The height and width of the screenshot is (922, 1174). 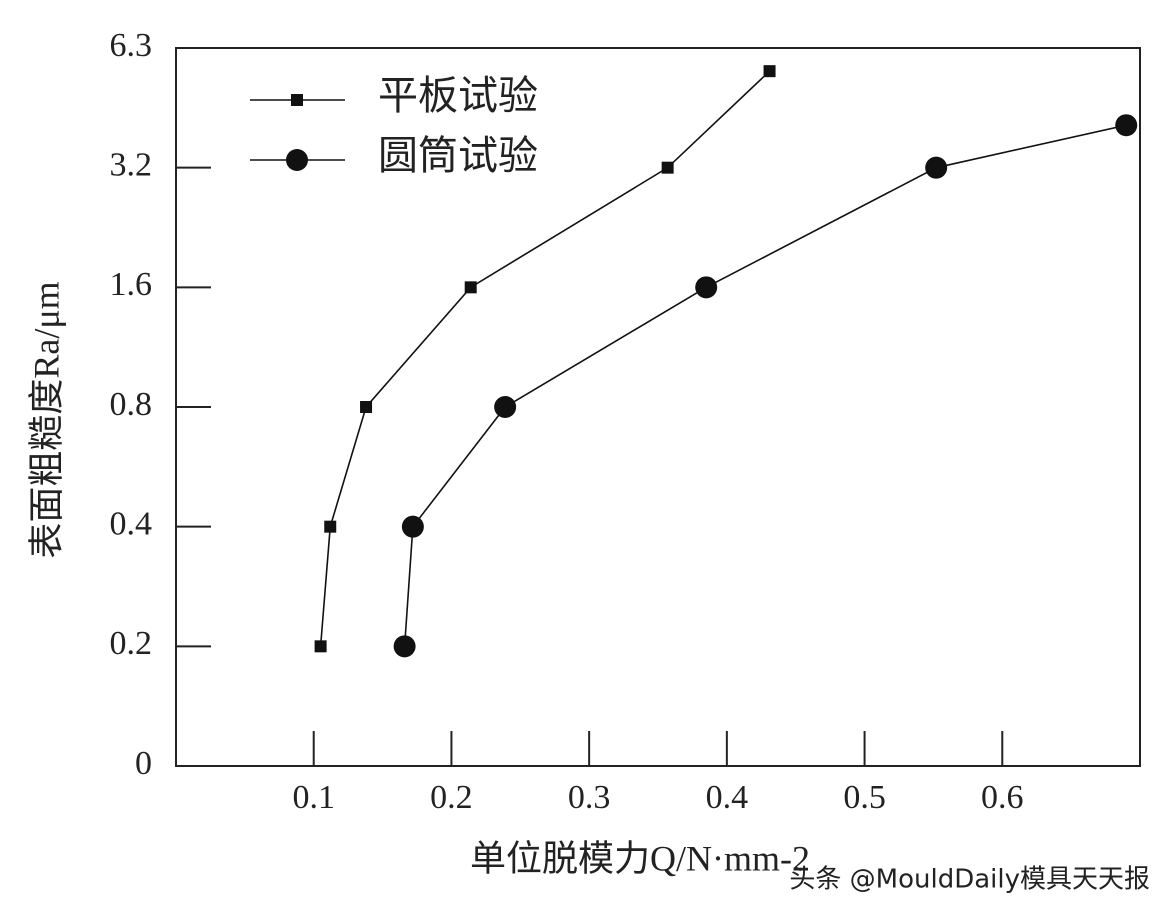 I want to click on x-tick-label: 0.1, so click(x=313, y=797).